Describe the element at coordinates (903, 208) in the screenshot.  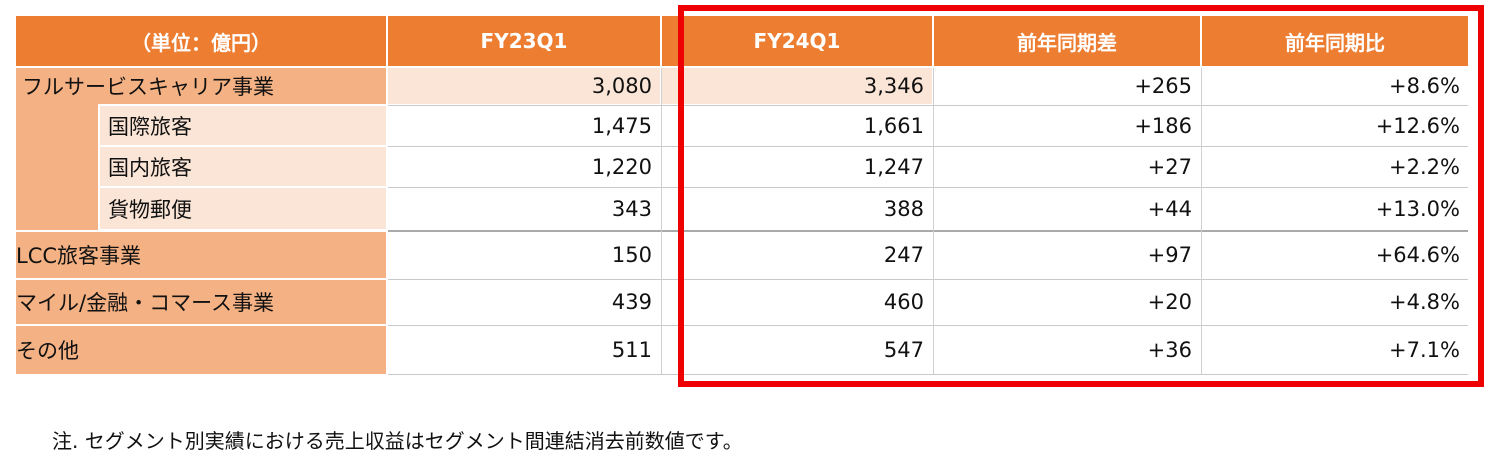
I see `cell-fy24q1: 388` at that location.